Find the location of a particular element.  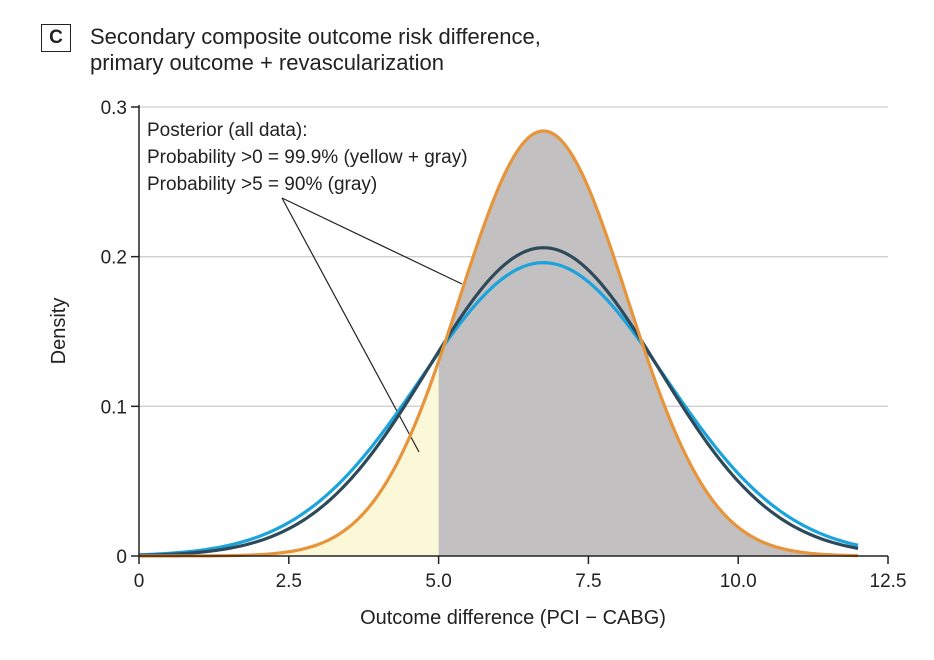

annotation-line-3: Probability >5 = 90% (gray) is located at coordinates (262, 184).